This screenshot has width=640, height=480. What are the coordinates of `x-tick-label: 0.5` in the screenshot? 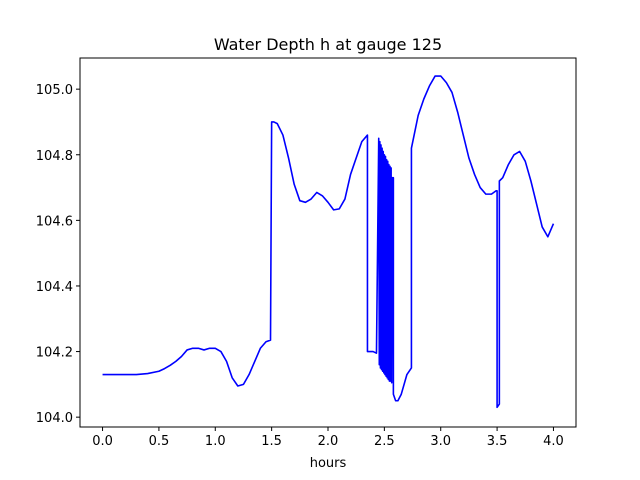 It's located at (159, 441).